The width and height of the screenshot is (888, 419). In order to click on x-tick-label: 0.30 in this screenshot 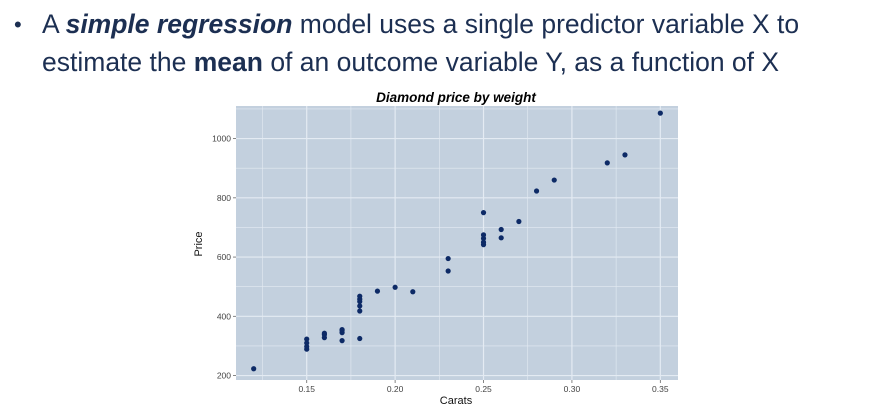, I will do `click(572, 389)`.